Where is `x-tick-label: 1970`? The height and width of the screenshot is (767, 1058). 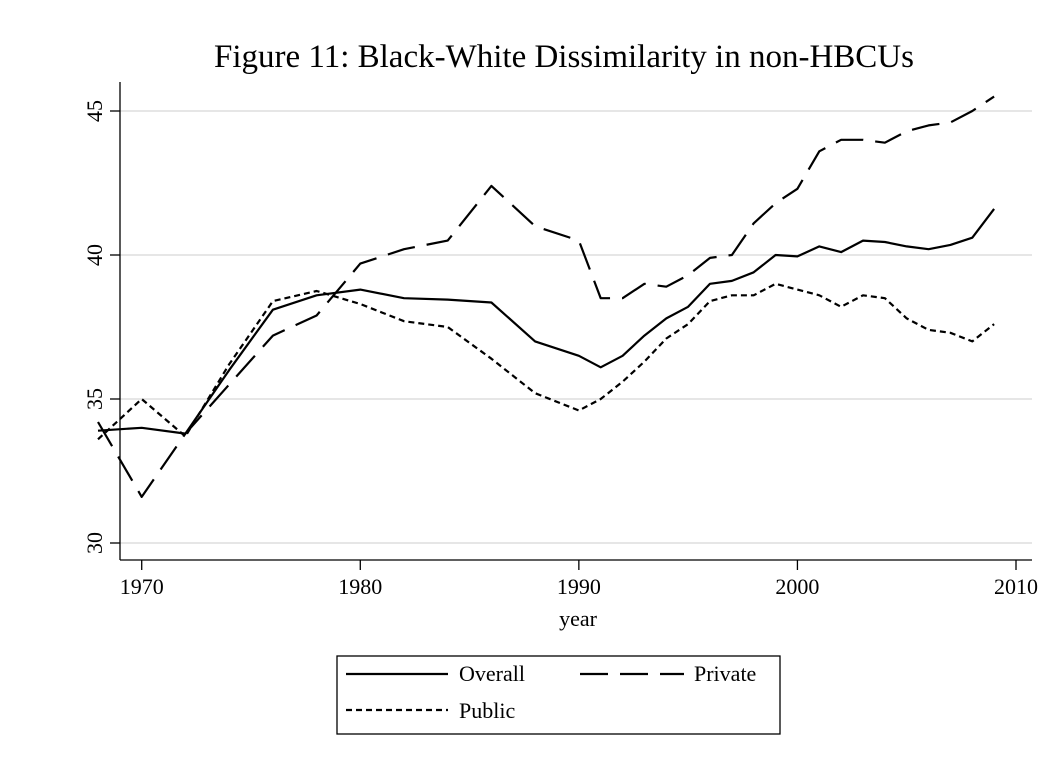 x-tick-label: 1970 is located at coordinates (142, 586).